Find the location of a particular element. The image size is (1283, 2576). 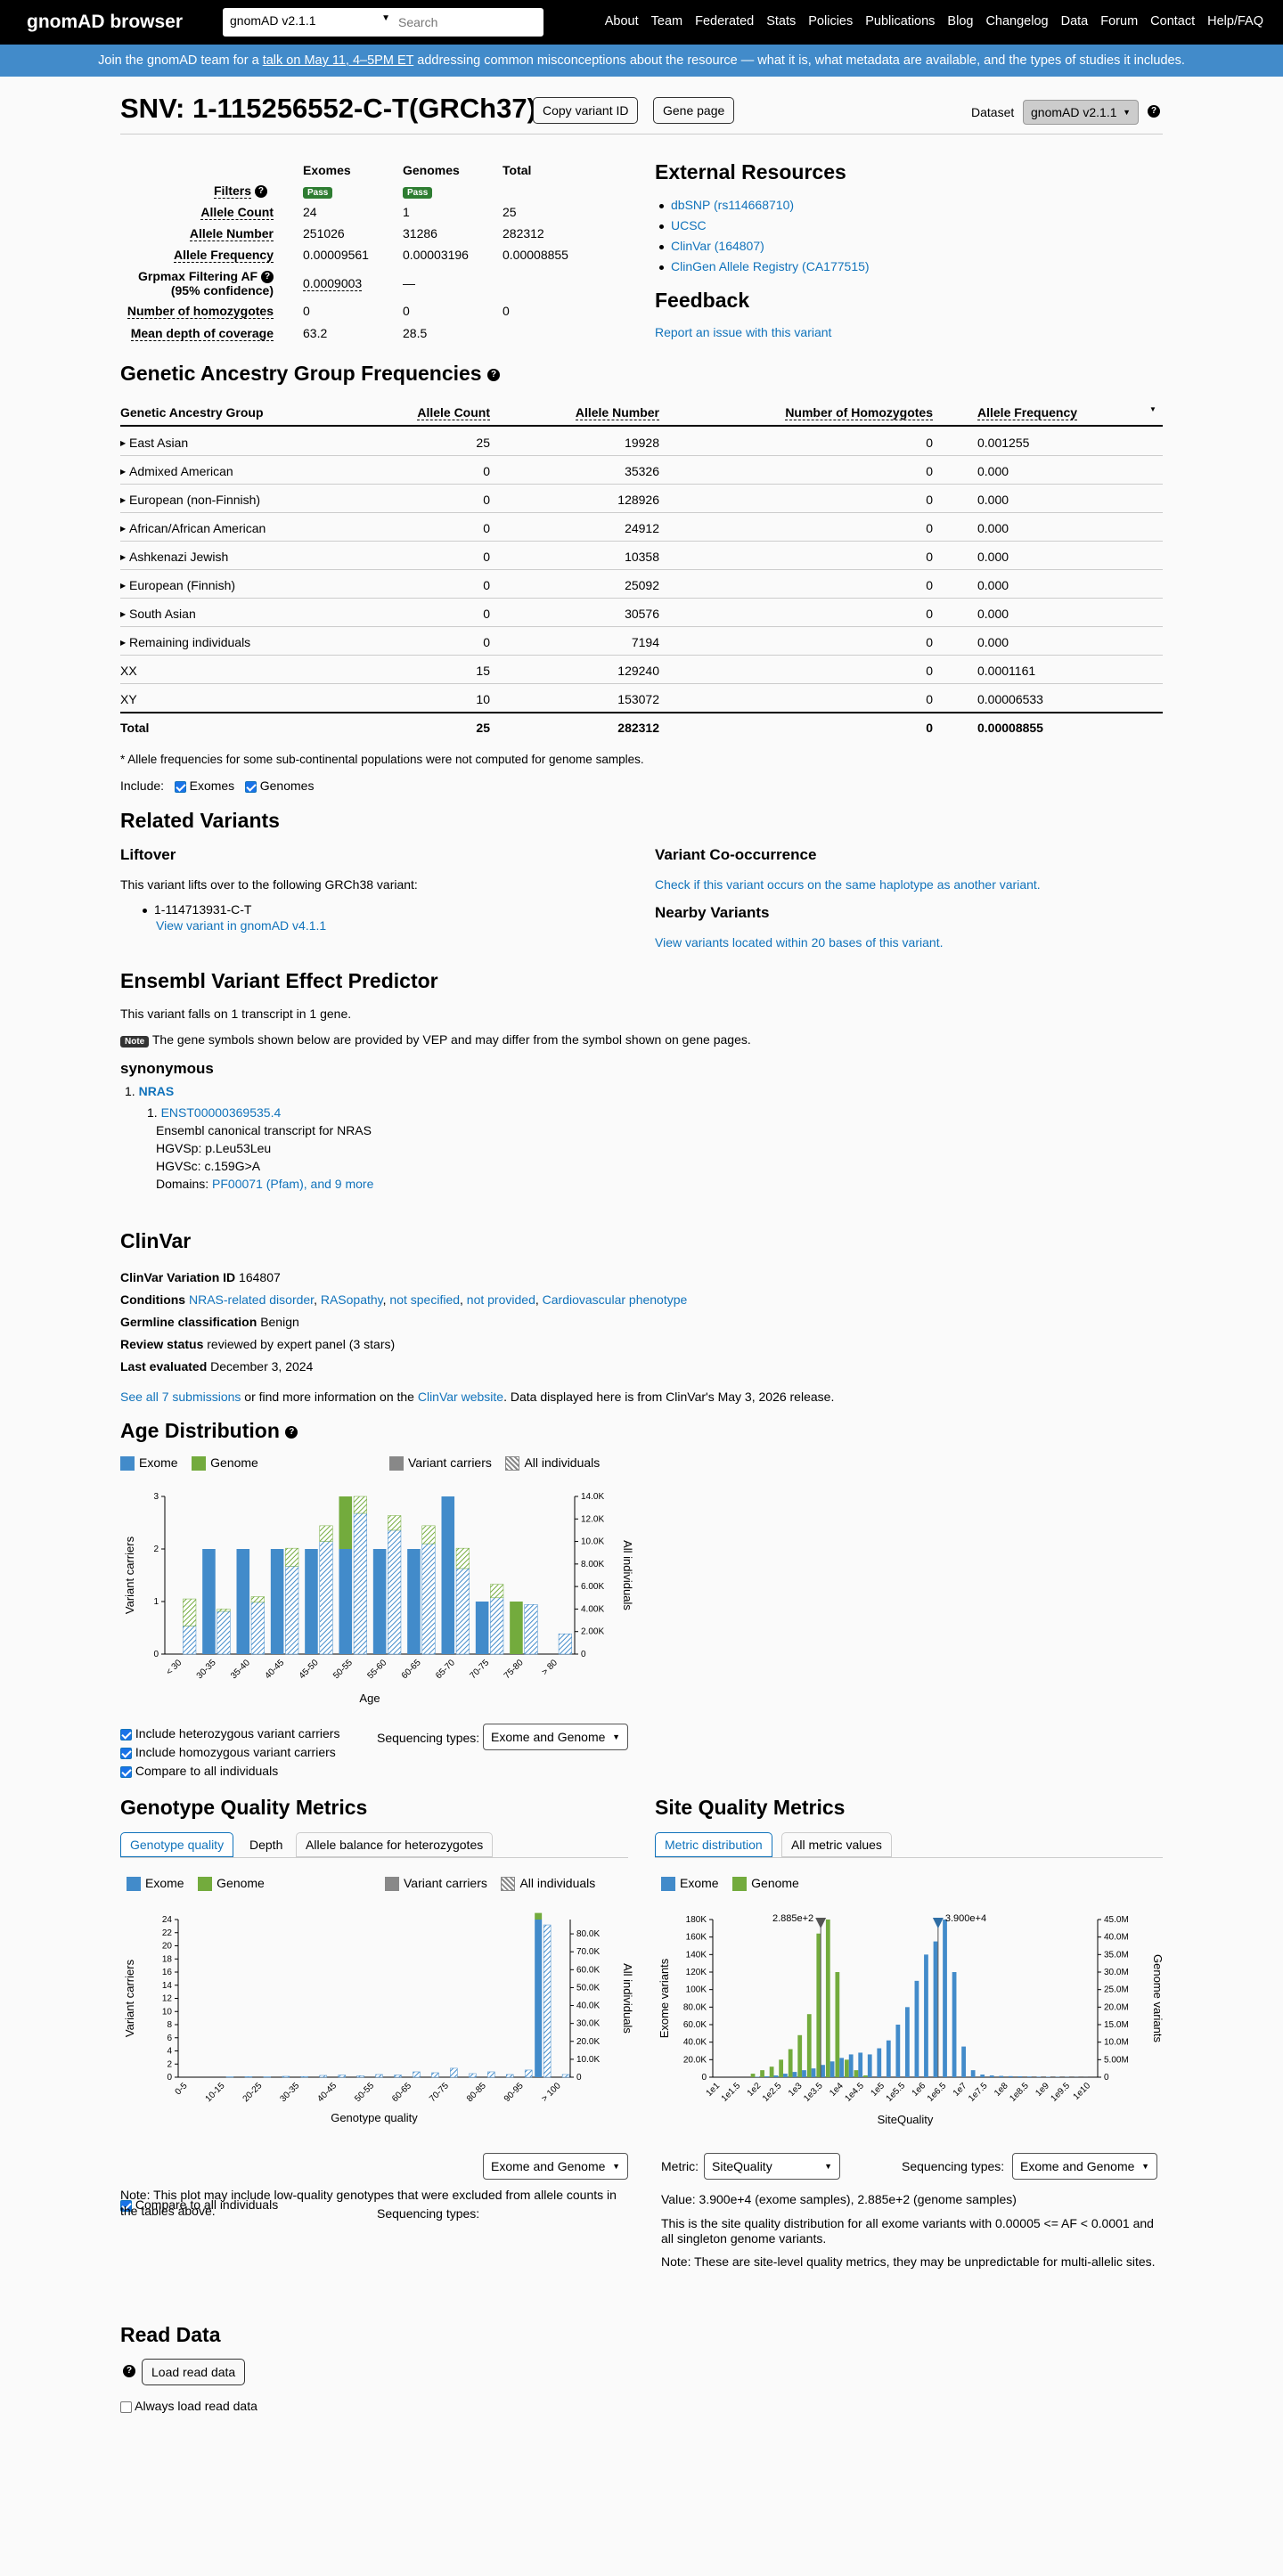

tab-genotype-quality: Genotype quality is located at coordinates (177, 1844).